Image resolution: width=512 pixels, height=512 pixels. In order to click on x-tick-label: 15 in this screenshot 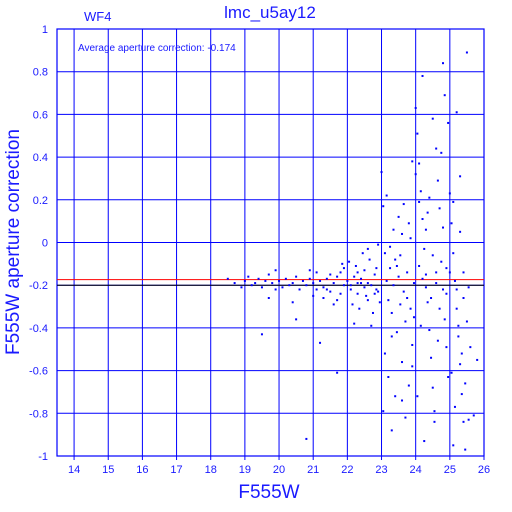, I will do `click(108, 470)`.